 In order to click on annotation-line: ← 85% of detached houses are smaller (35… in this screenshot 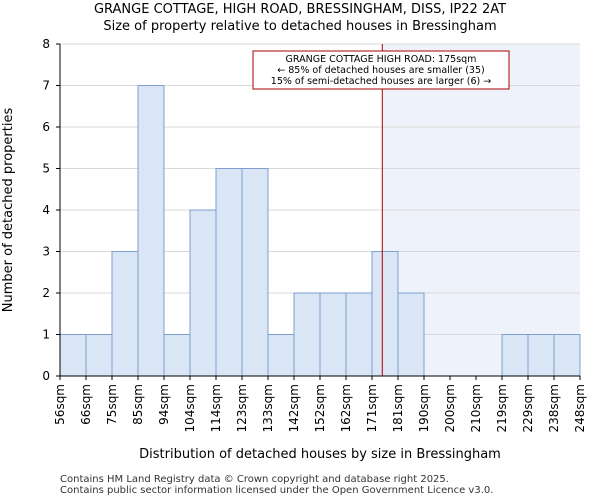, I will do `click(380, 70)`.